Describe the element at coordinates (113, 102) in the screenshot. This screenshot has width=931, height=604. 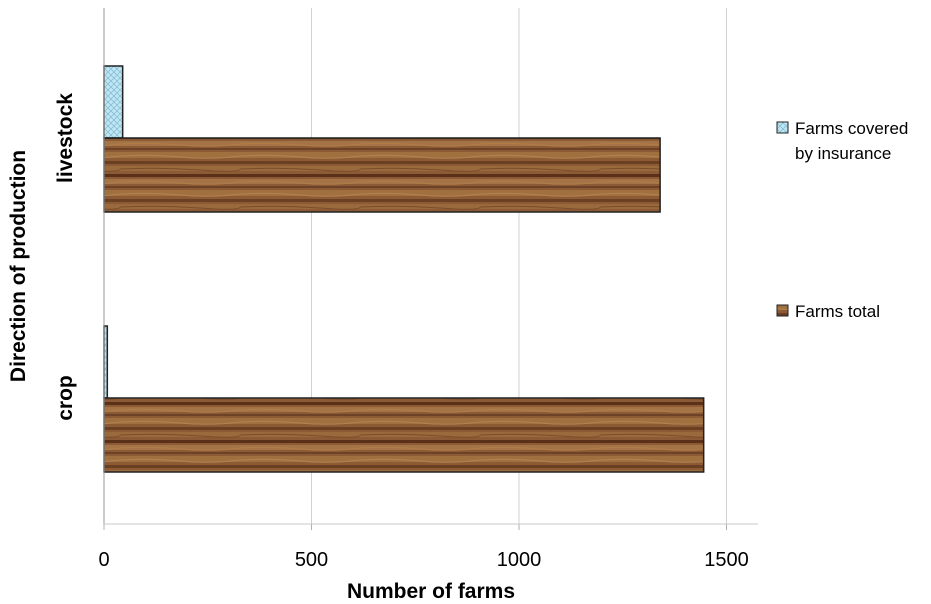
I see `bar-livestock-insured` at that location.